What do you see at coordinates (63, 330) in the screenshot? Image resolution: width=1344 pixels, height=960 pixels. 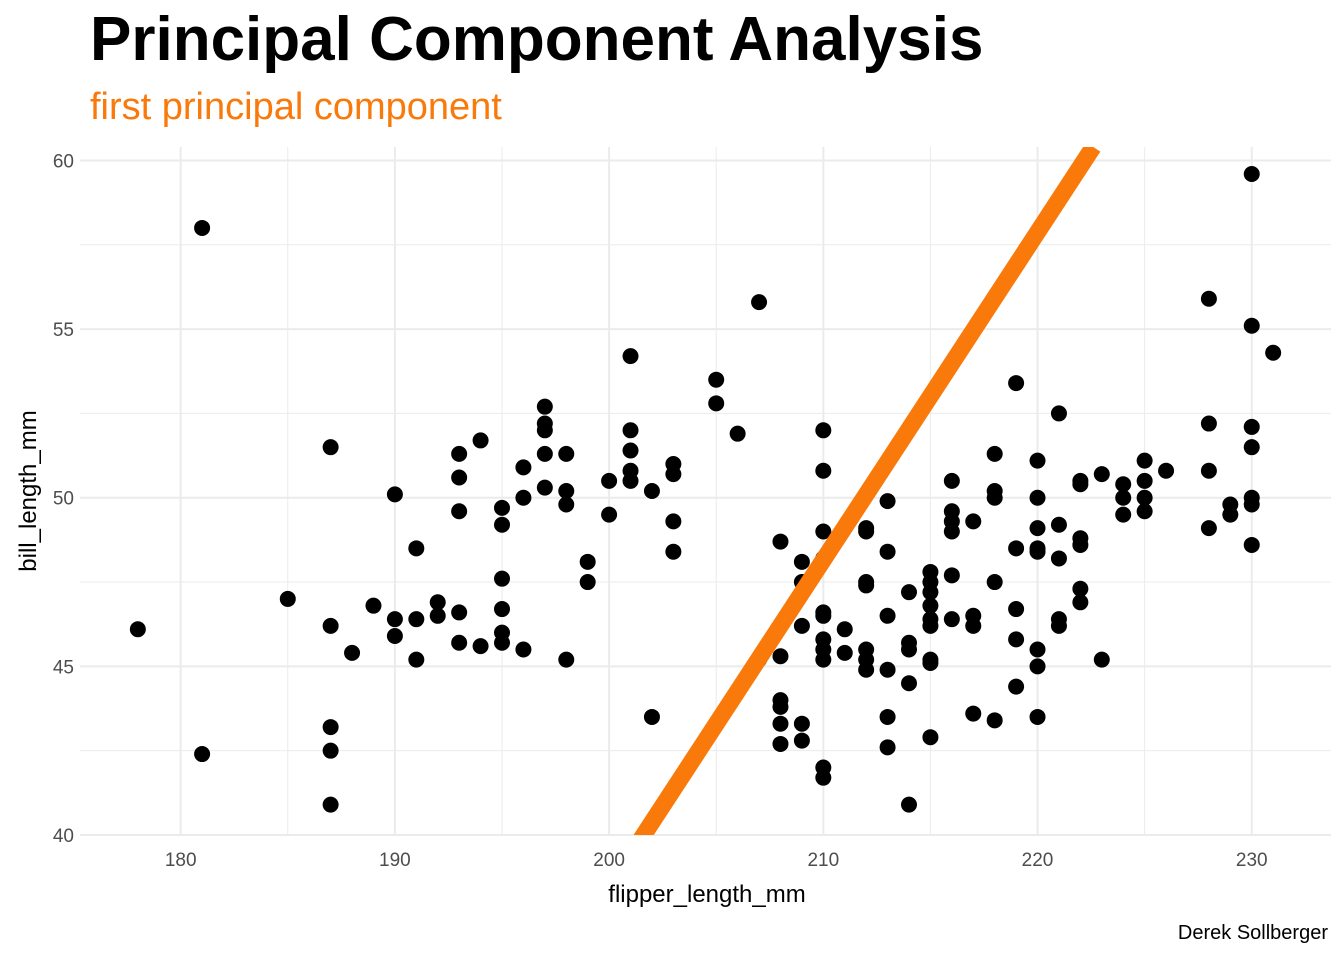 I see `y-tick-label: 55` at bounding box center [63, 330].